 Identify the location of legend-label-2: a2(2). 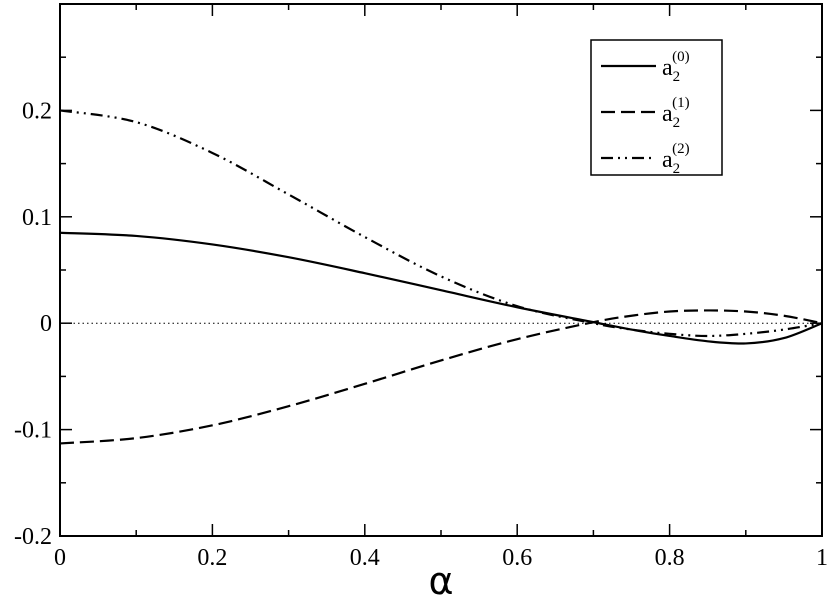
(676, 159).